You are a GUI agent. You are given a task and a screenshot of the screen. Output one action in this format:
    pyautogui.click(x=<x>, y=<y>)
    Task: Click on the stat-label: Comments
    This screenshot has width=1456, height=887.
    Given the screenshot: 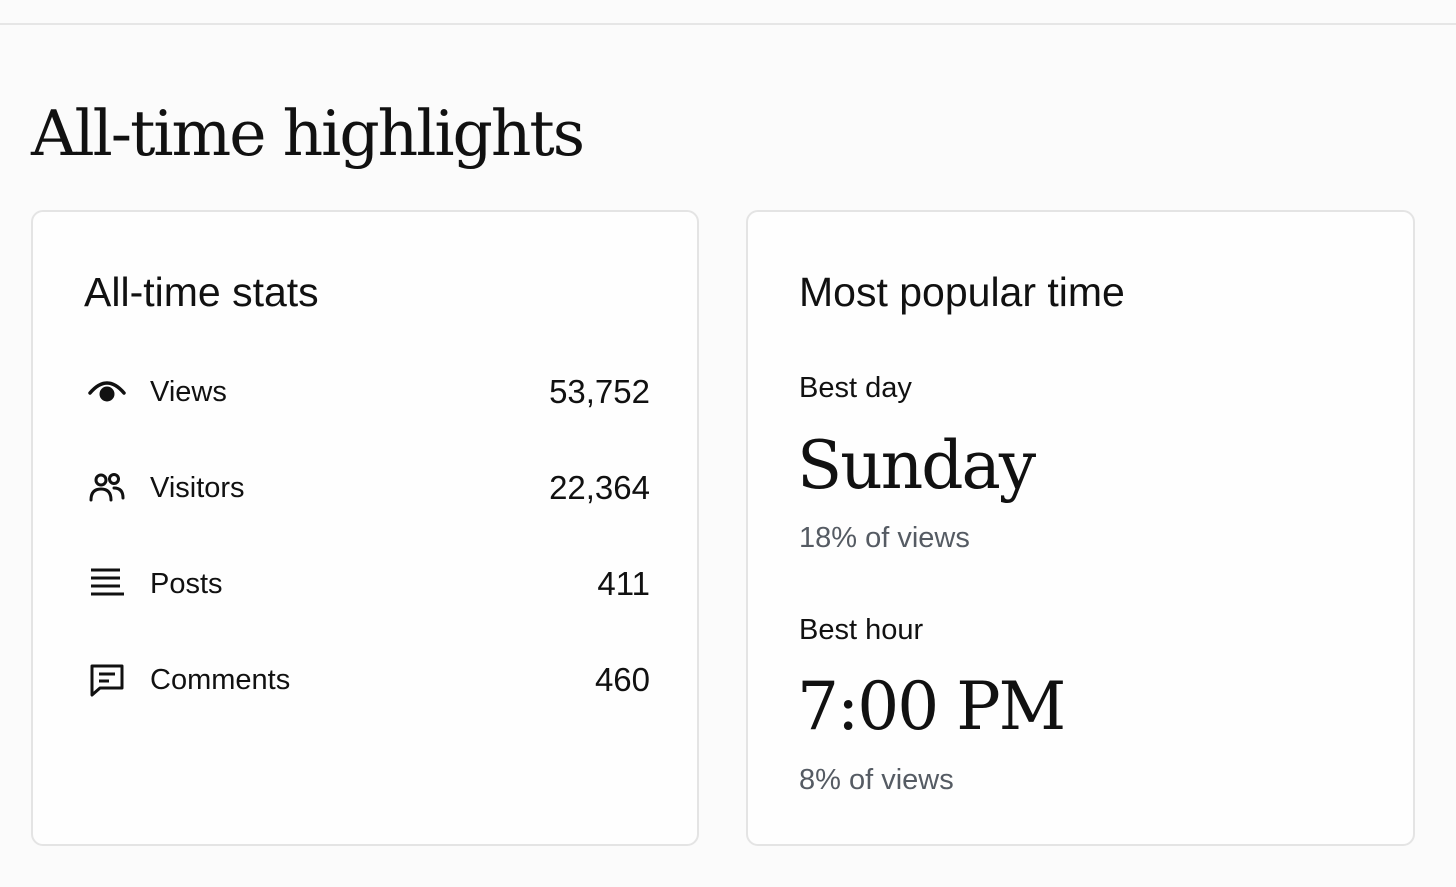 What is the action you would take?
    pyautogui.click(x=220, y=680)
    